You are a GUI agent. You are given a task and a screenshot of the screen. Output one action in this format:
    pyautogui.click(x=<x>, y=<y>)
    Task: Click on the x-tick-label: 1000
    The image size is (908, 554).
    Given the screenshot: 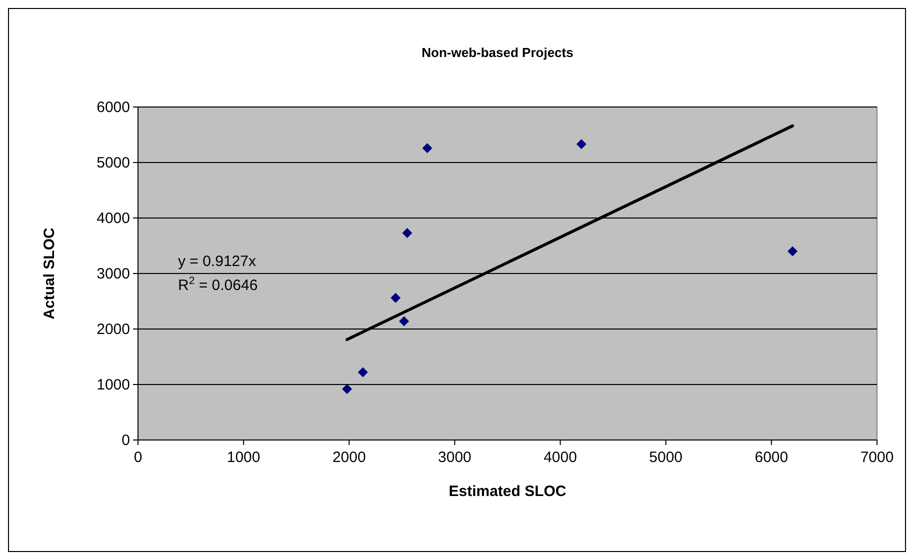 What is the action you would take?
    pyautogui.click(x=243, y=457)
    